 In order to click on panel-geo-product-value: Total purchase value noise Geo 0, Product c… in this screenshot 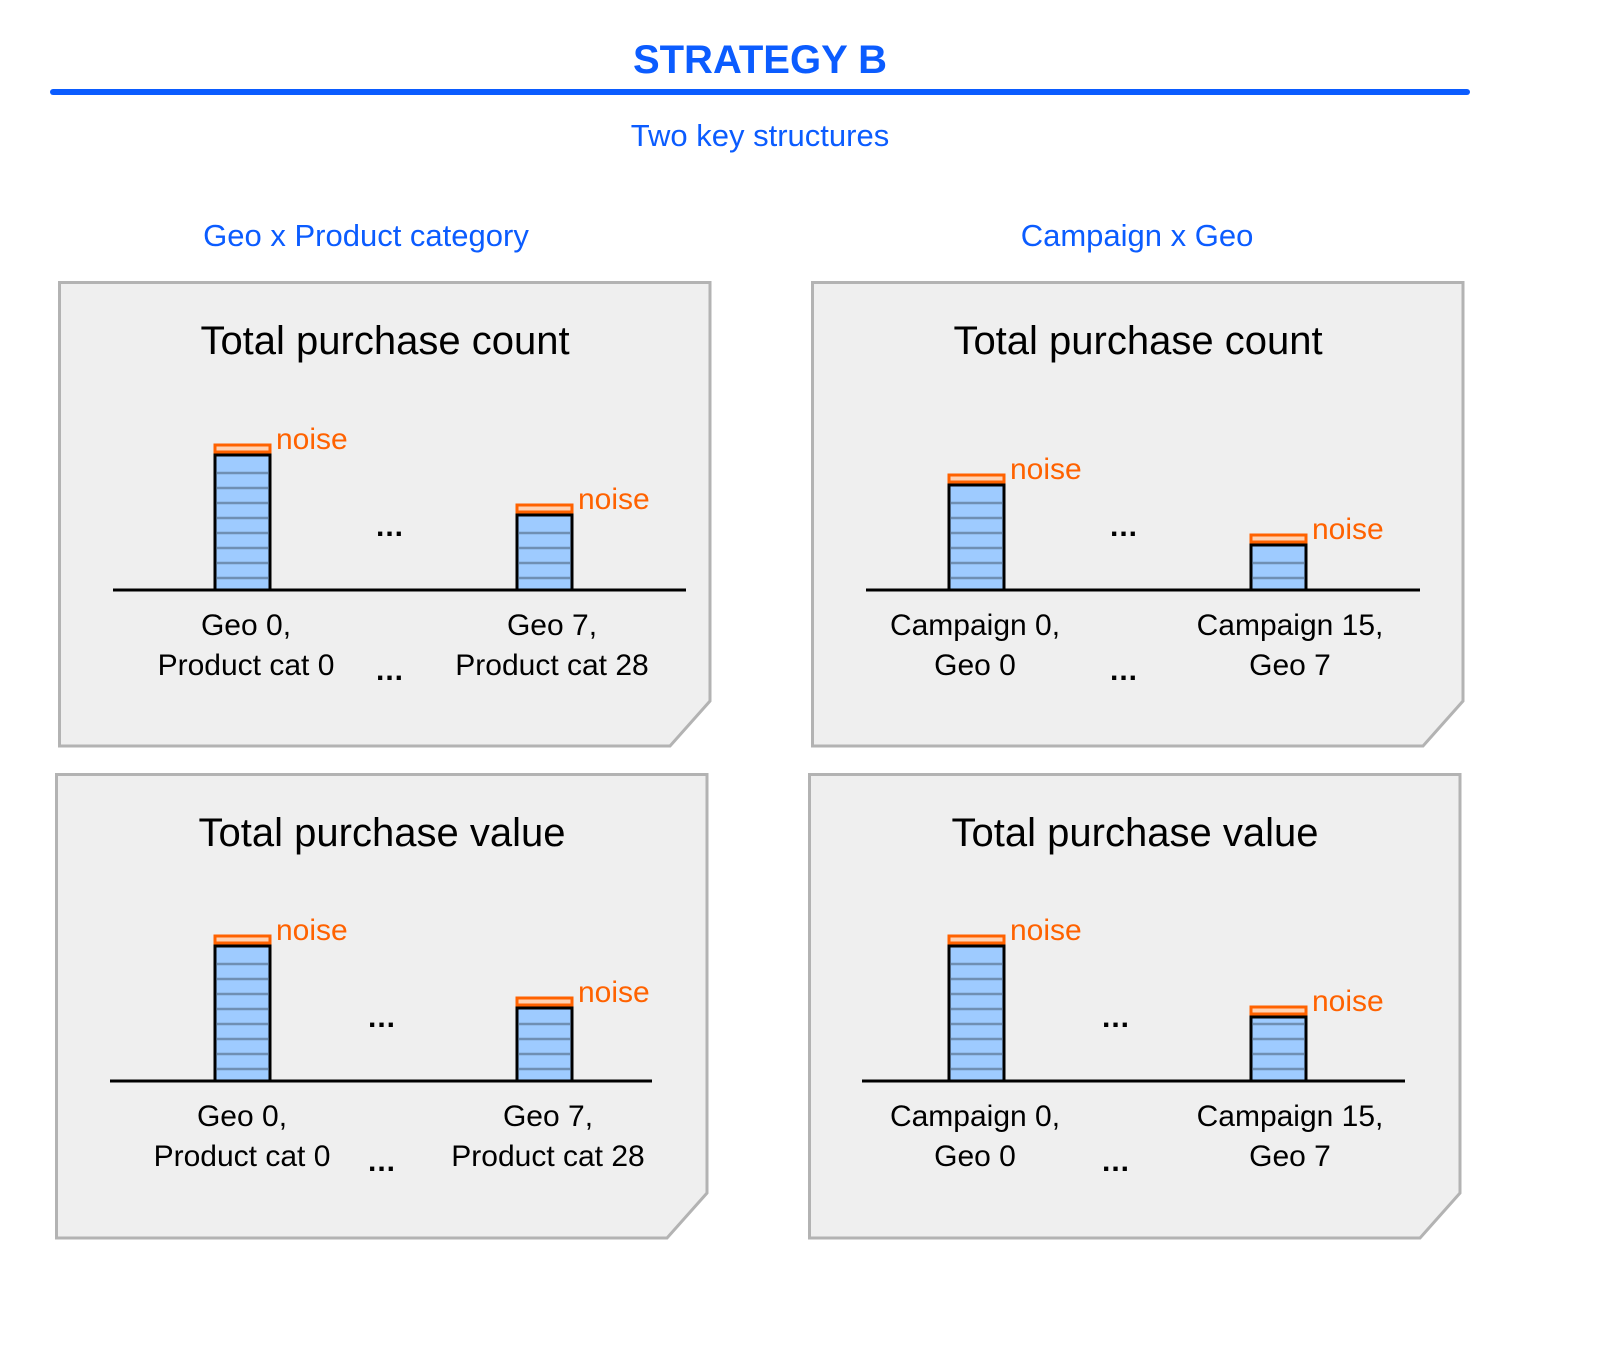, I will do `click(382, 1006)`.